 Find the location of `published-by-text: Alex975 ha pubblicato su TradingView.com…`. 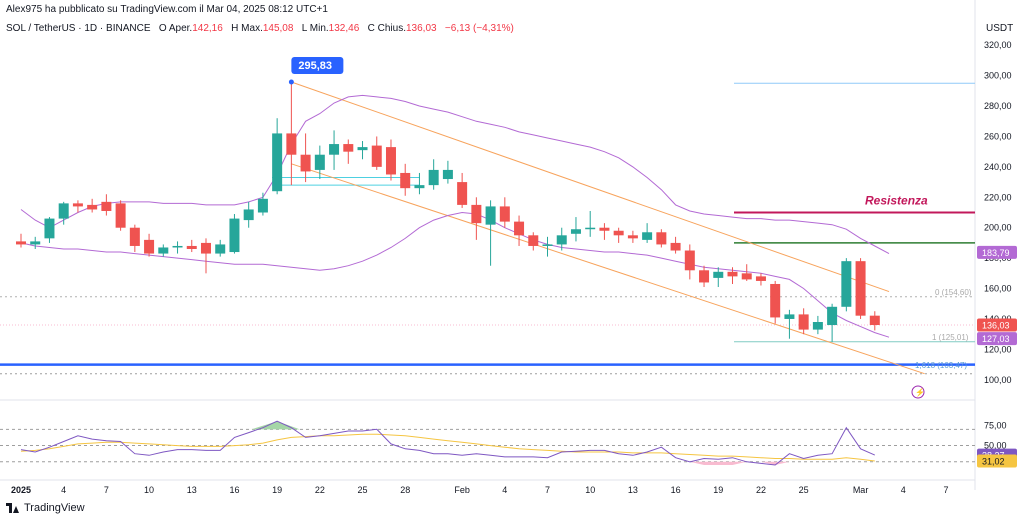

published-by-text: Alex975 ha pubblicato su TradingView.com… is located at coordinates (167, 9).